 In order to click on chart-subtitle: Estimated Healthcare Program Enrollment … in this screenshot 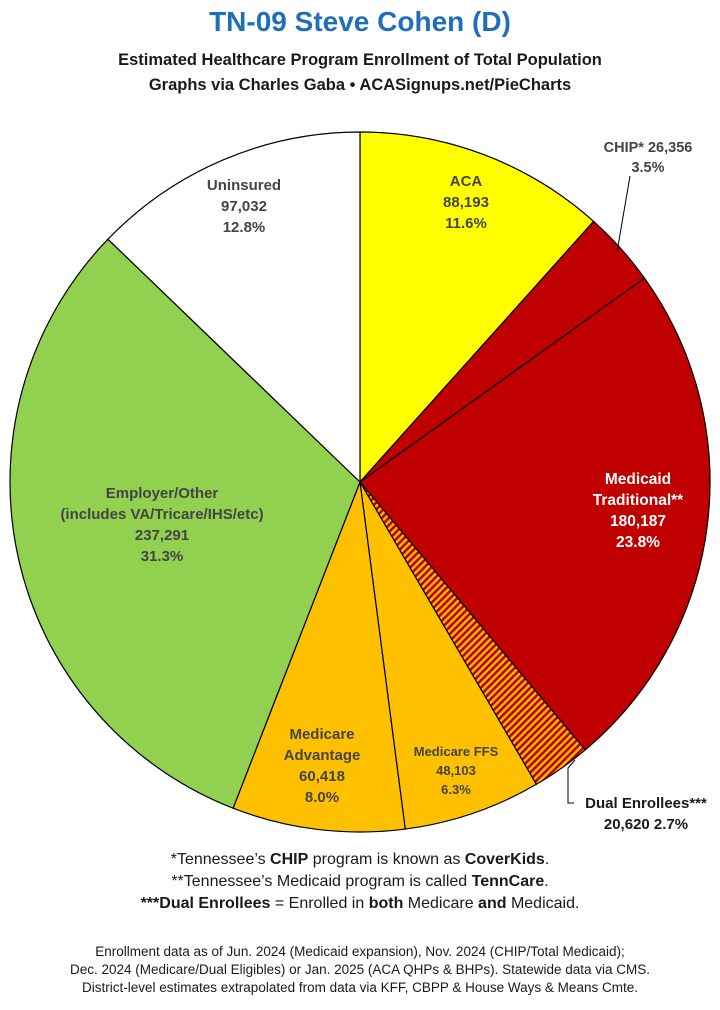, I will do `click(360, 60)`.